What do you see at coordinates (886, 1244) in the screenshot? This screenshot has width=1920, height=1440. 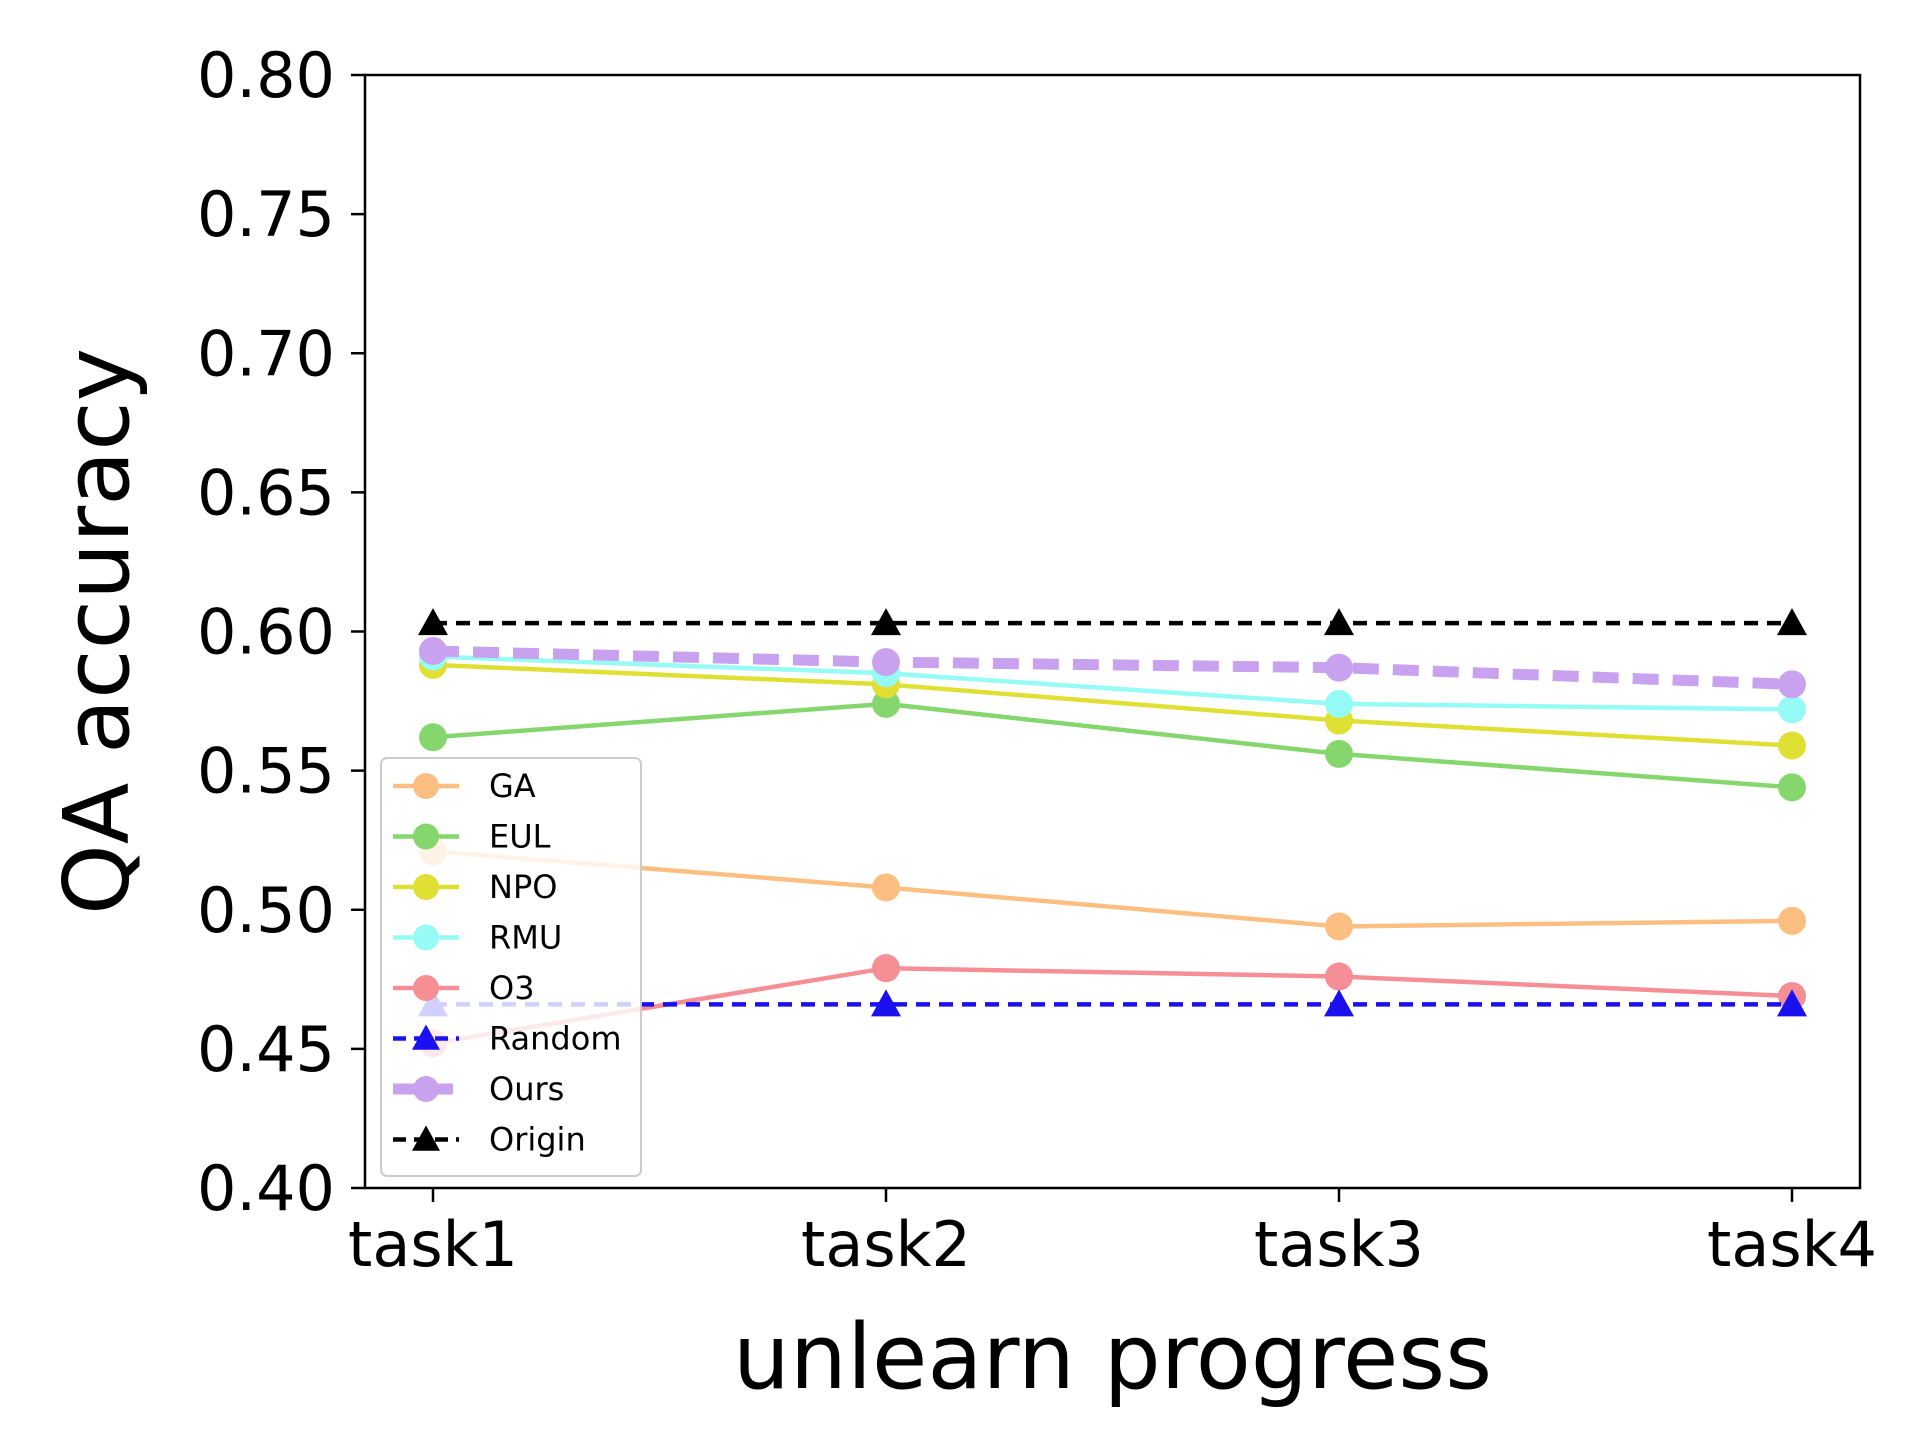 I see `x-tick-label: task2` at bounding box center [886, 1244].